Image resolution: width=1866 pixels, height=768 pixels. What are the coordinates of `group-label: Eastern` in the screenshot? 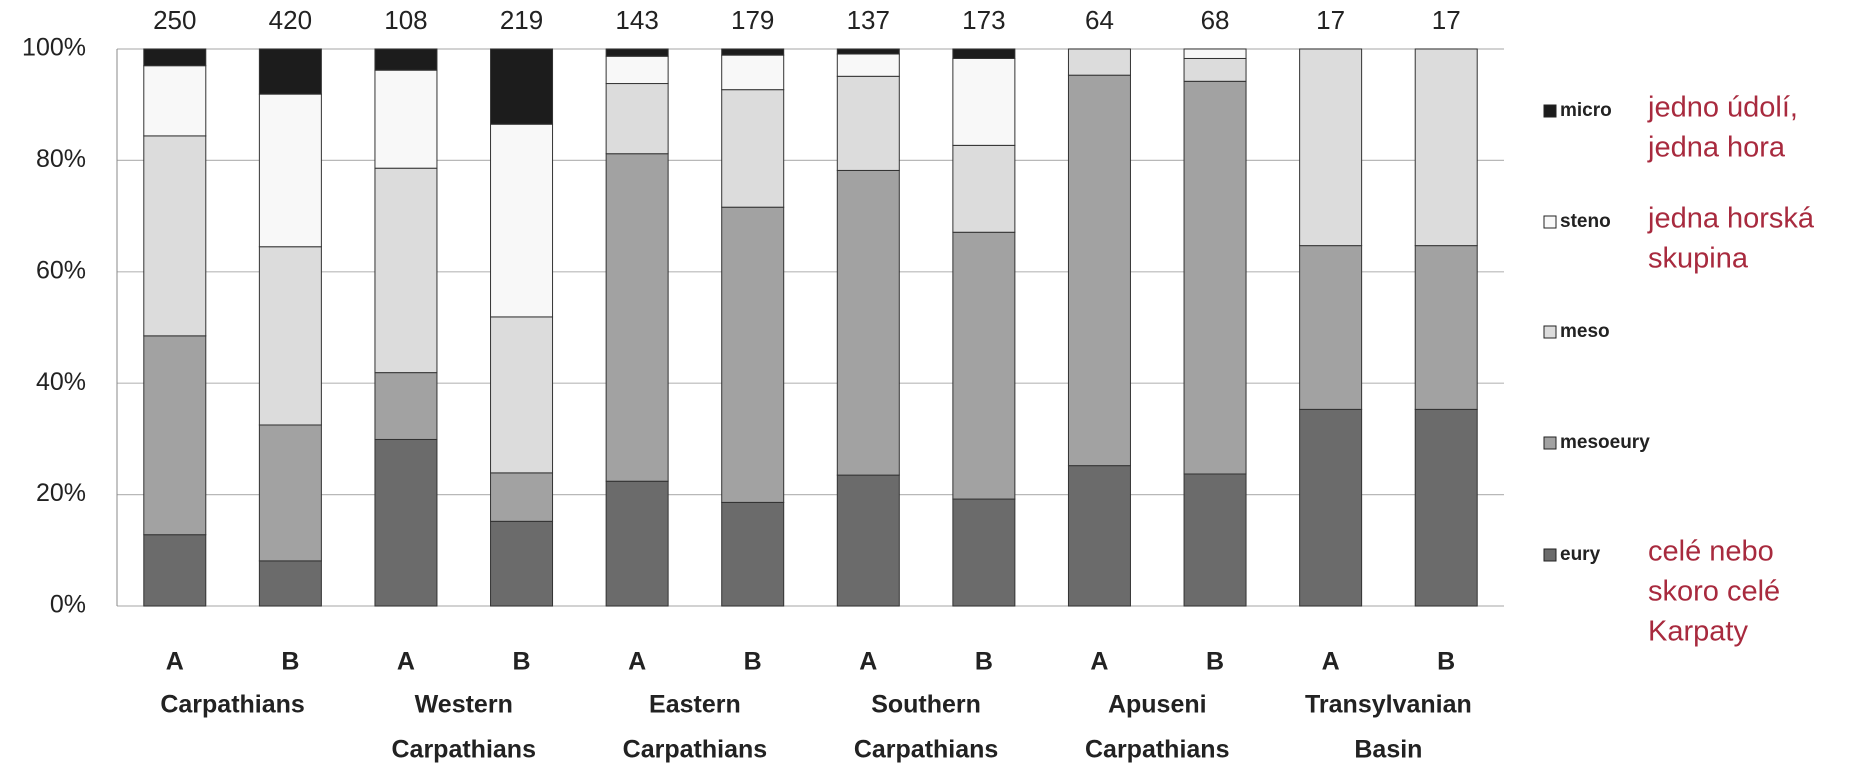 It's located at (695, 705).